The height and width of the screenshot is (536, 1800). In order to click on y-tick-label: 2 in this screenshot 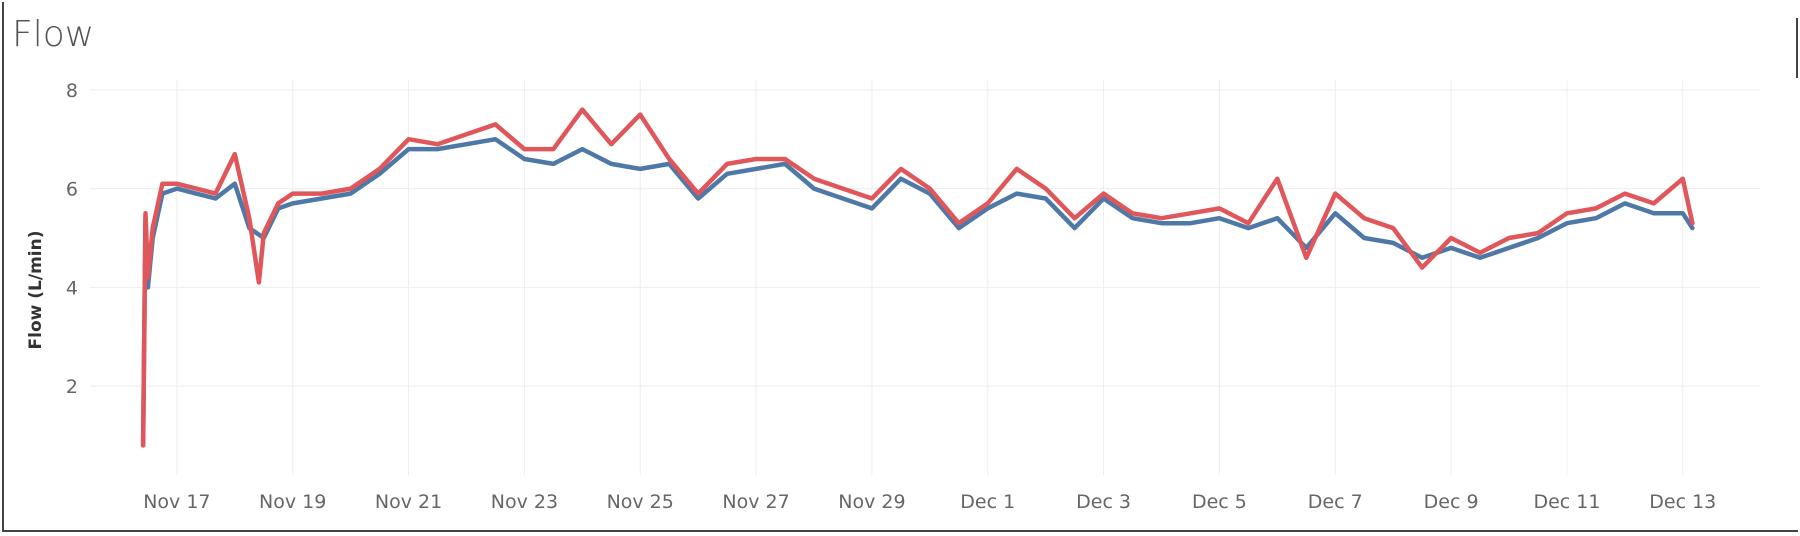, I will do `click(72, 387)`.